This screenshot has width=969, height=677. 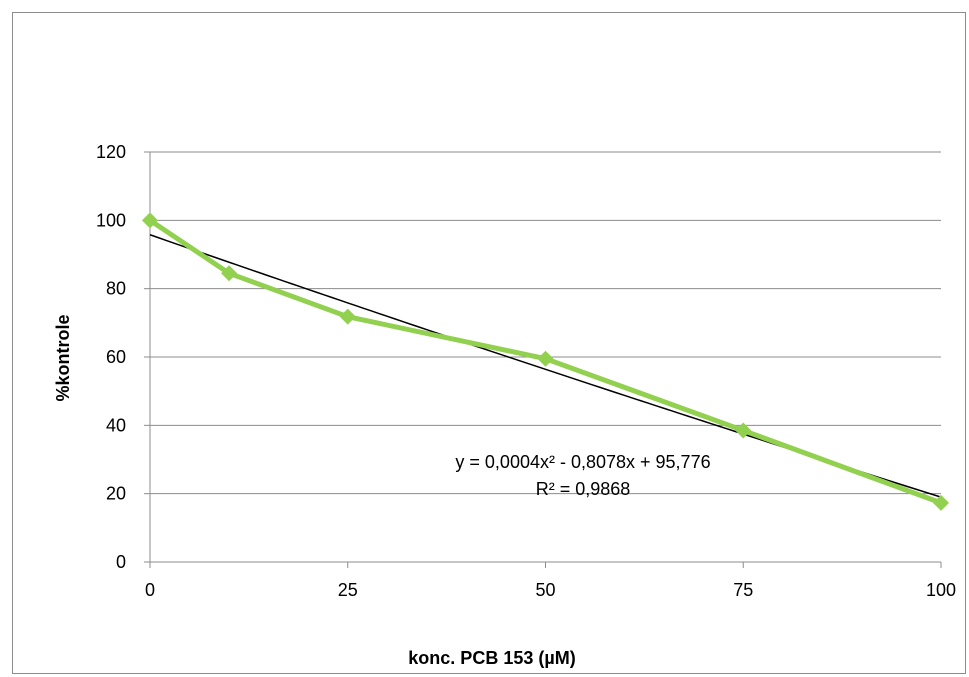 I want to click on x-tick-label: 0, so click(x=150, y=590).